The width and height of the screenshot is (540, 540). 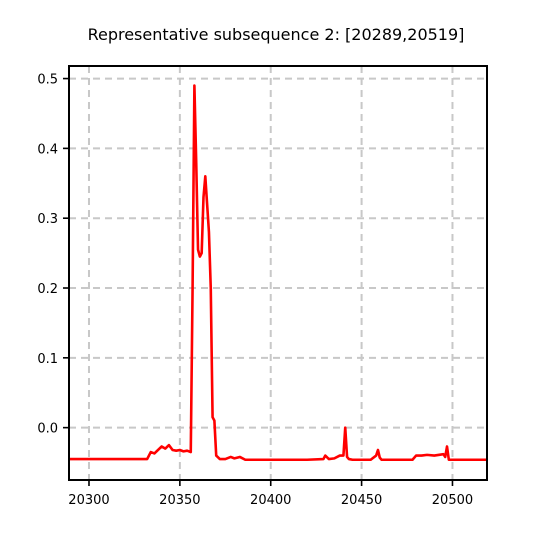 I want to click on x-axis: 20300 20350 20400 20450 20500, so click(x=270, y=494).